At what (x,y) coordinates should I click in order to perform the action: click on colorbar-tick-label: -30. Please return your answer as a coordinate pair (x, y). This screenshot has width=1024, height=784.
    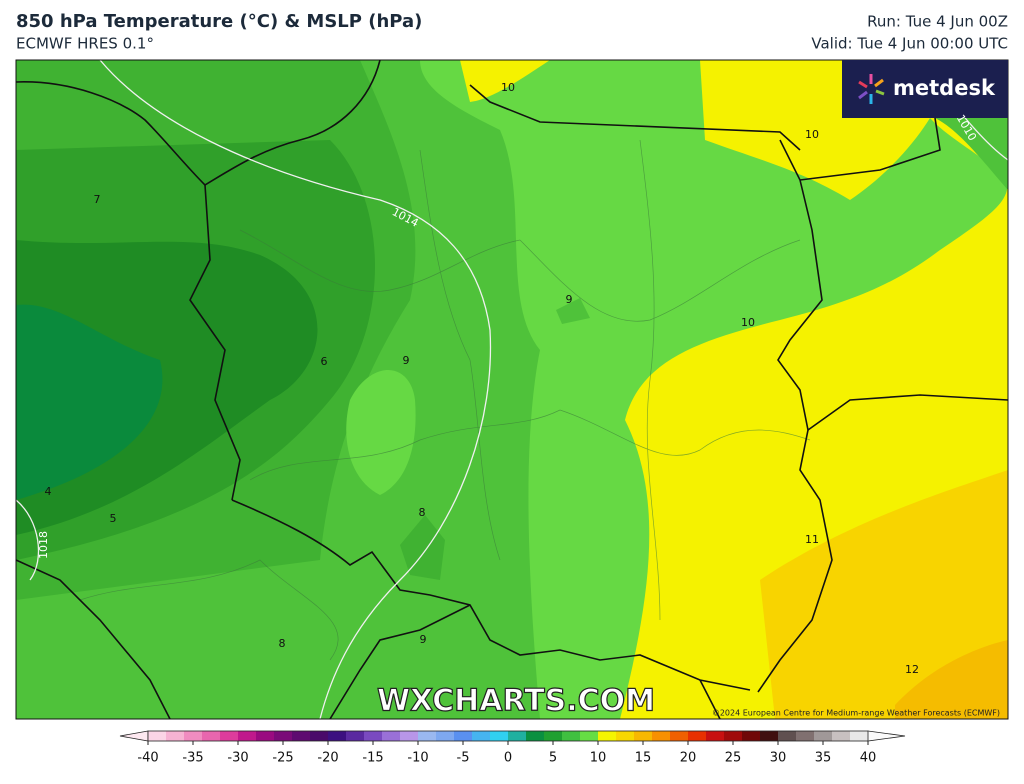
    Looking at the image, I should click on (237, 758).